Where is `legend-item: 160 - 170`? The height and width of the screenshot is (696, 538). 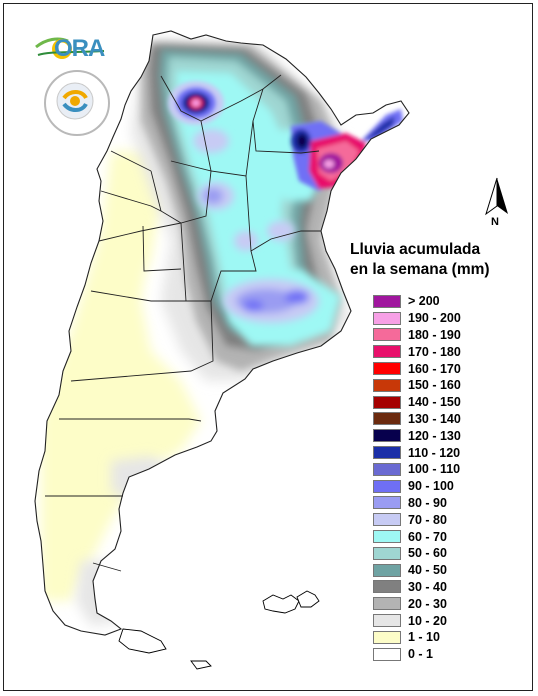
legend-item: 160 - 170 is located at coordinates (417, 368).